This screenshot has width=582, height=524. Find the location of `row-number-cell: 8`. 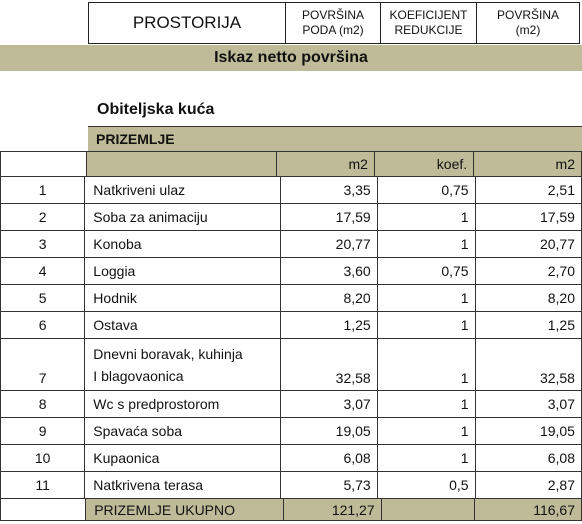

row-number-cell: 8 is located at coordinates (43, 404).